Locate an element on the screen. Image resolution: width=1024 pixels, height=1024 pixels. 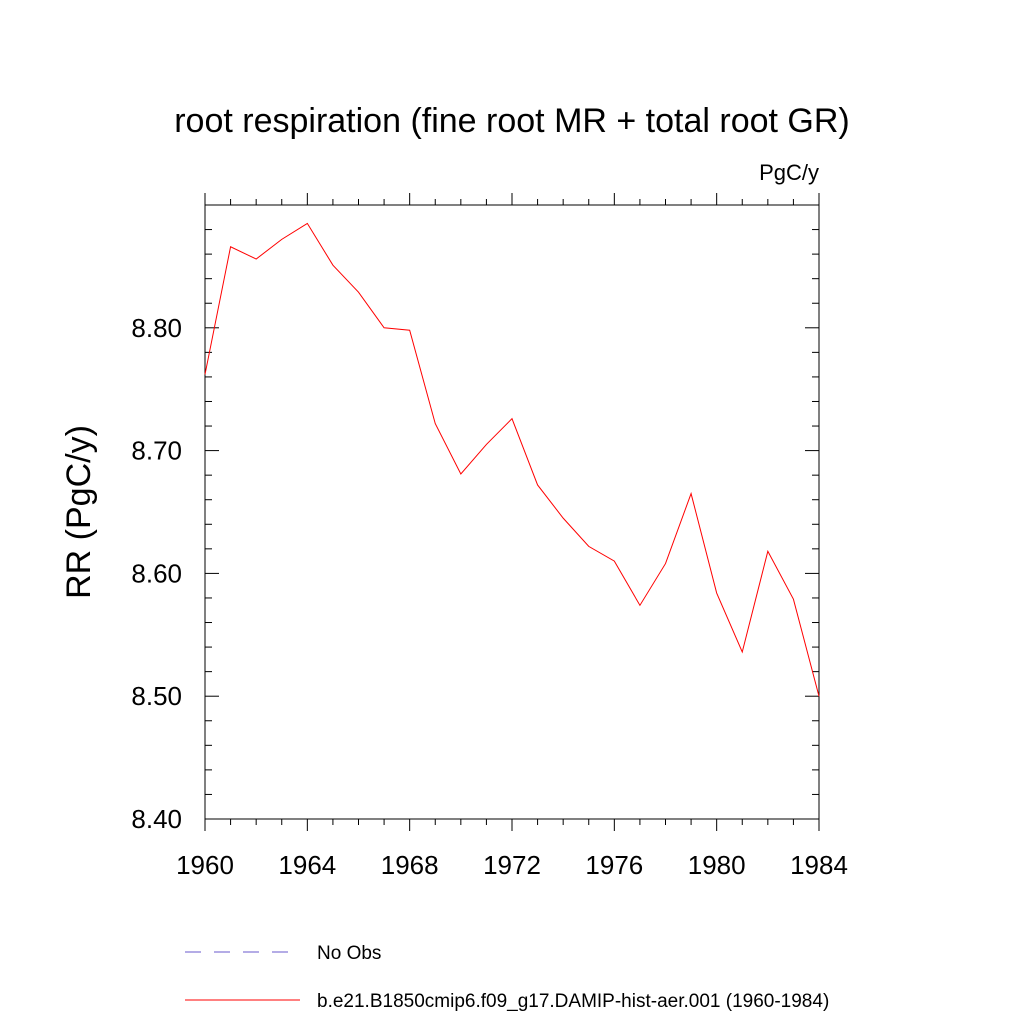
x-tick-label: 1984 is located at coordinates (819, 865).